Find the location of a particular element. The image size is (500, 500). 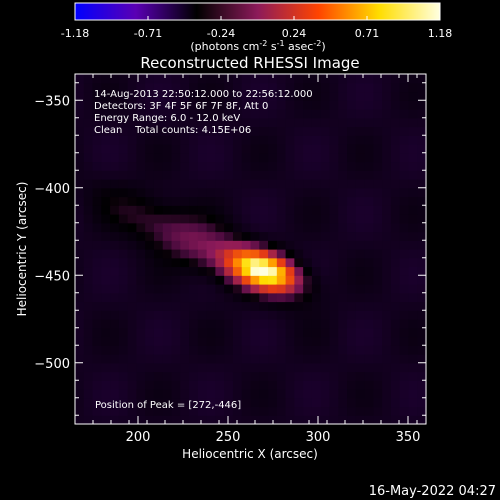

colorbar-tick-label: 0.24 is located at coordinates (294, 33).